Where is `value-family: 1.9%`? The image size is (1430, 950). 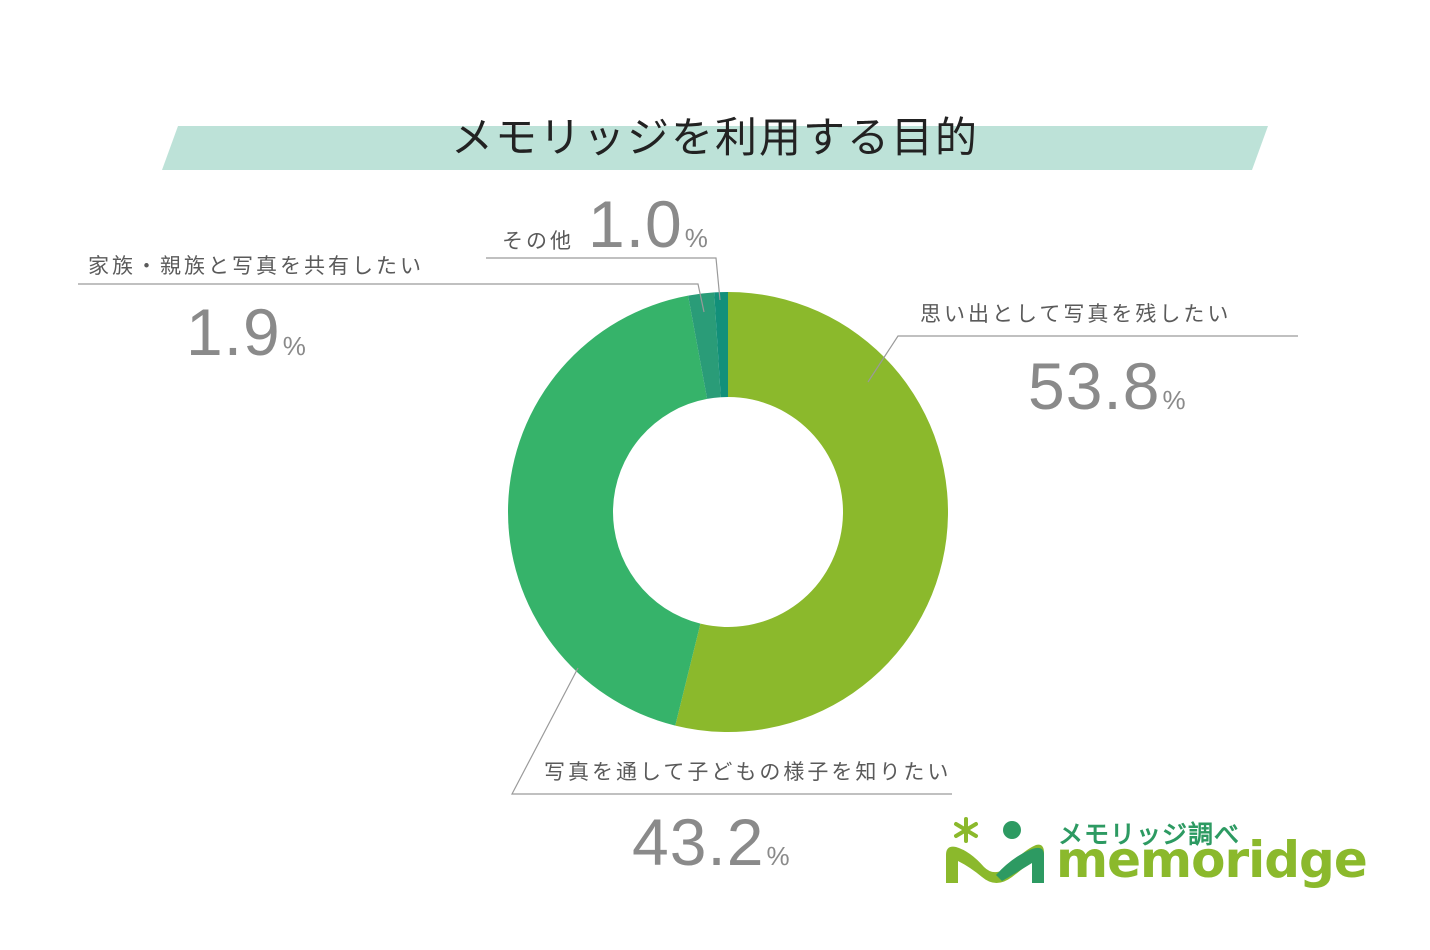
value-family: 1.9% is located at coordinates (246, 332).